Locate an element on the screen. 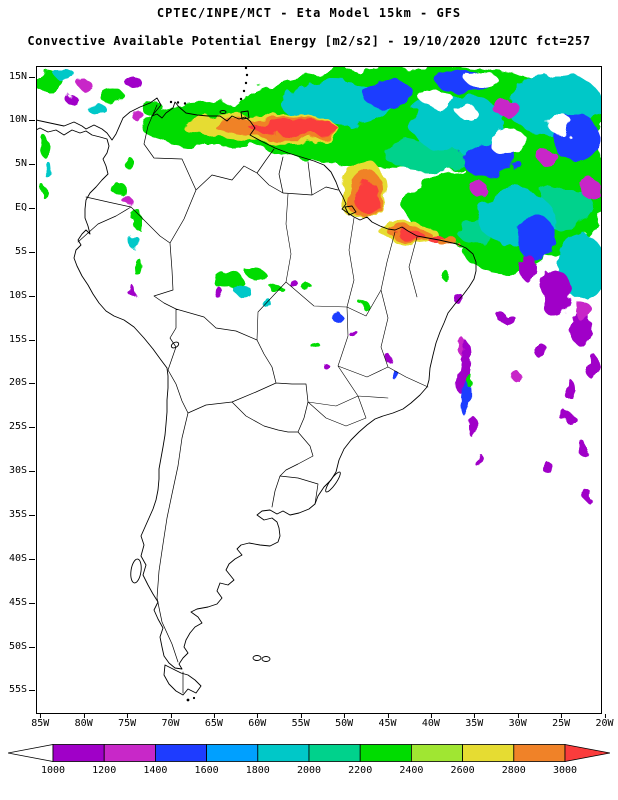 Image resolution: width=618 pixels, height=800 pixels. lon-tick-label: 25W is located at coordinates (561, 721).